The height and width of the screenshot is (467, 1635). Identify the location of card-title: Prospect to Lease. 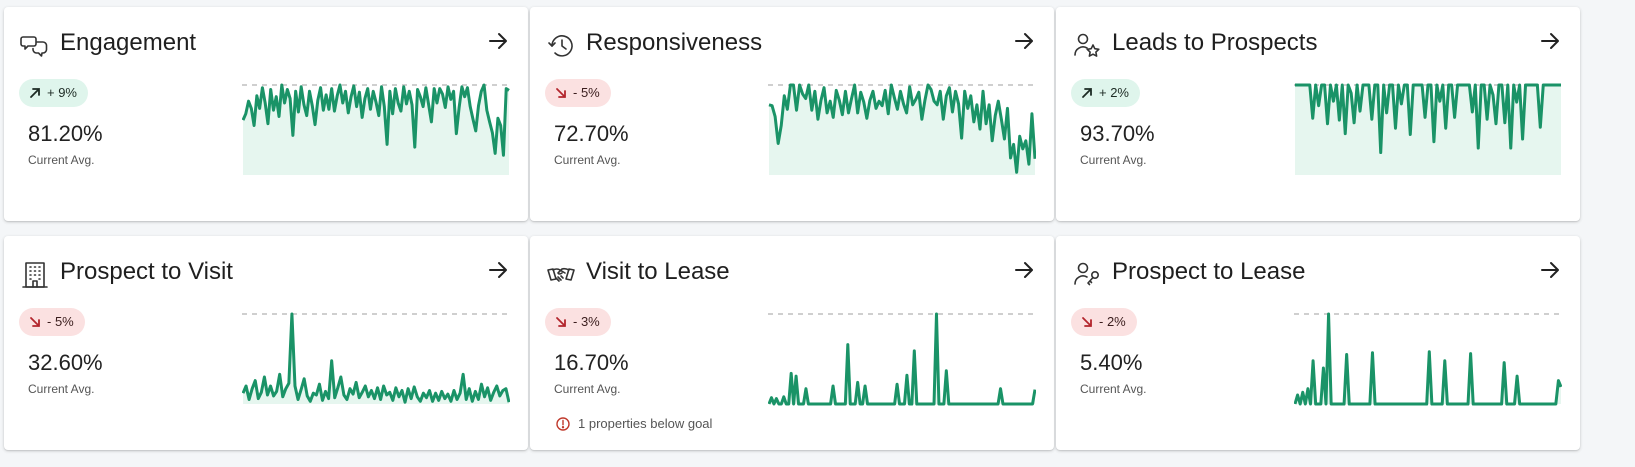
(1209, 271).